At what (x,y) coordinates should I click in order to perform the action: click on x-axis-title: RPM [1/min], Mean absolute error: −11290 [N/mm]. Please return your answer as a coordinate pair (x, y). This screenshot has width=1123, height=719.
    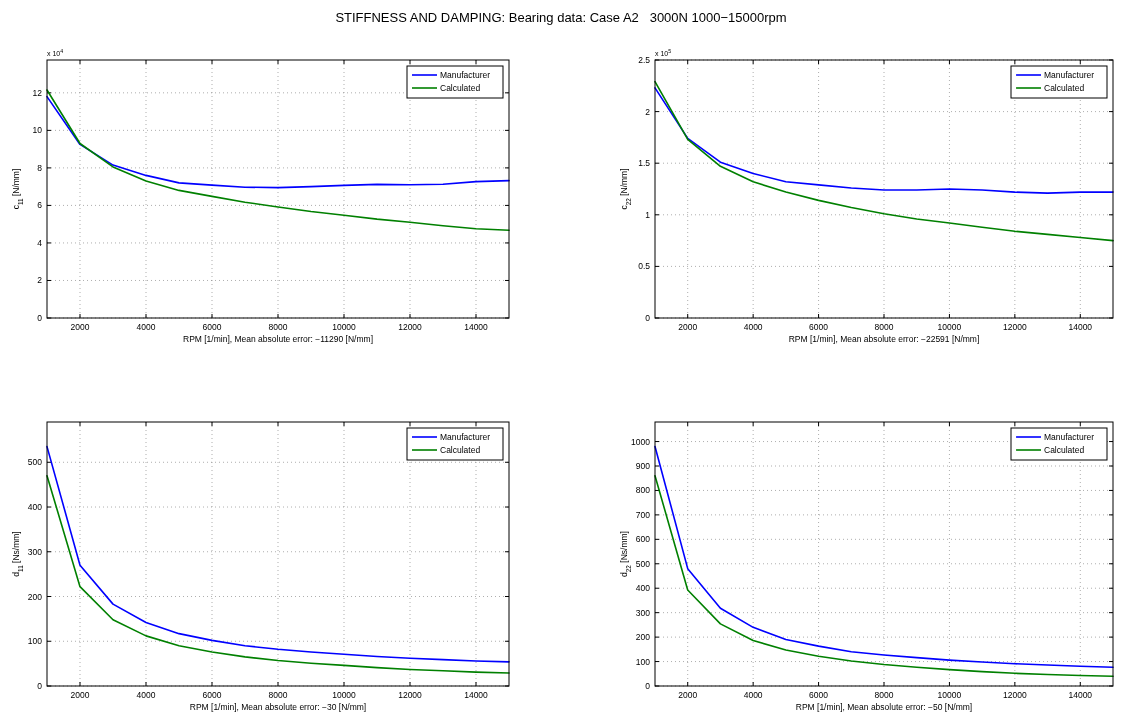
    Looking at the image, I should click on (278, 339).